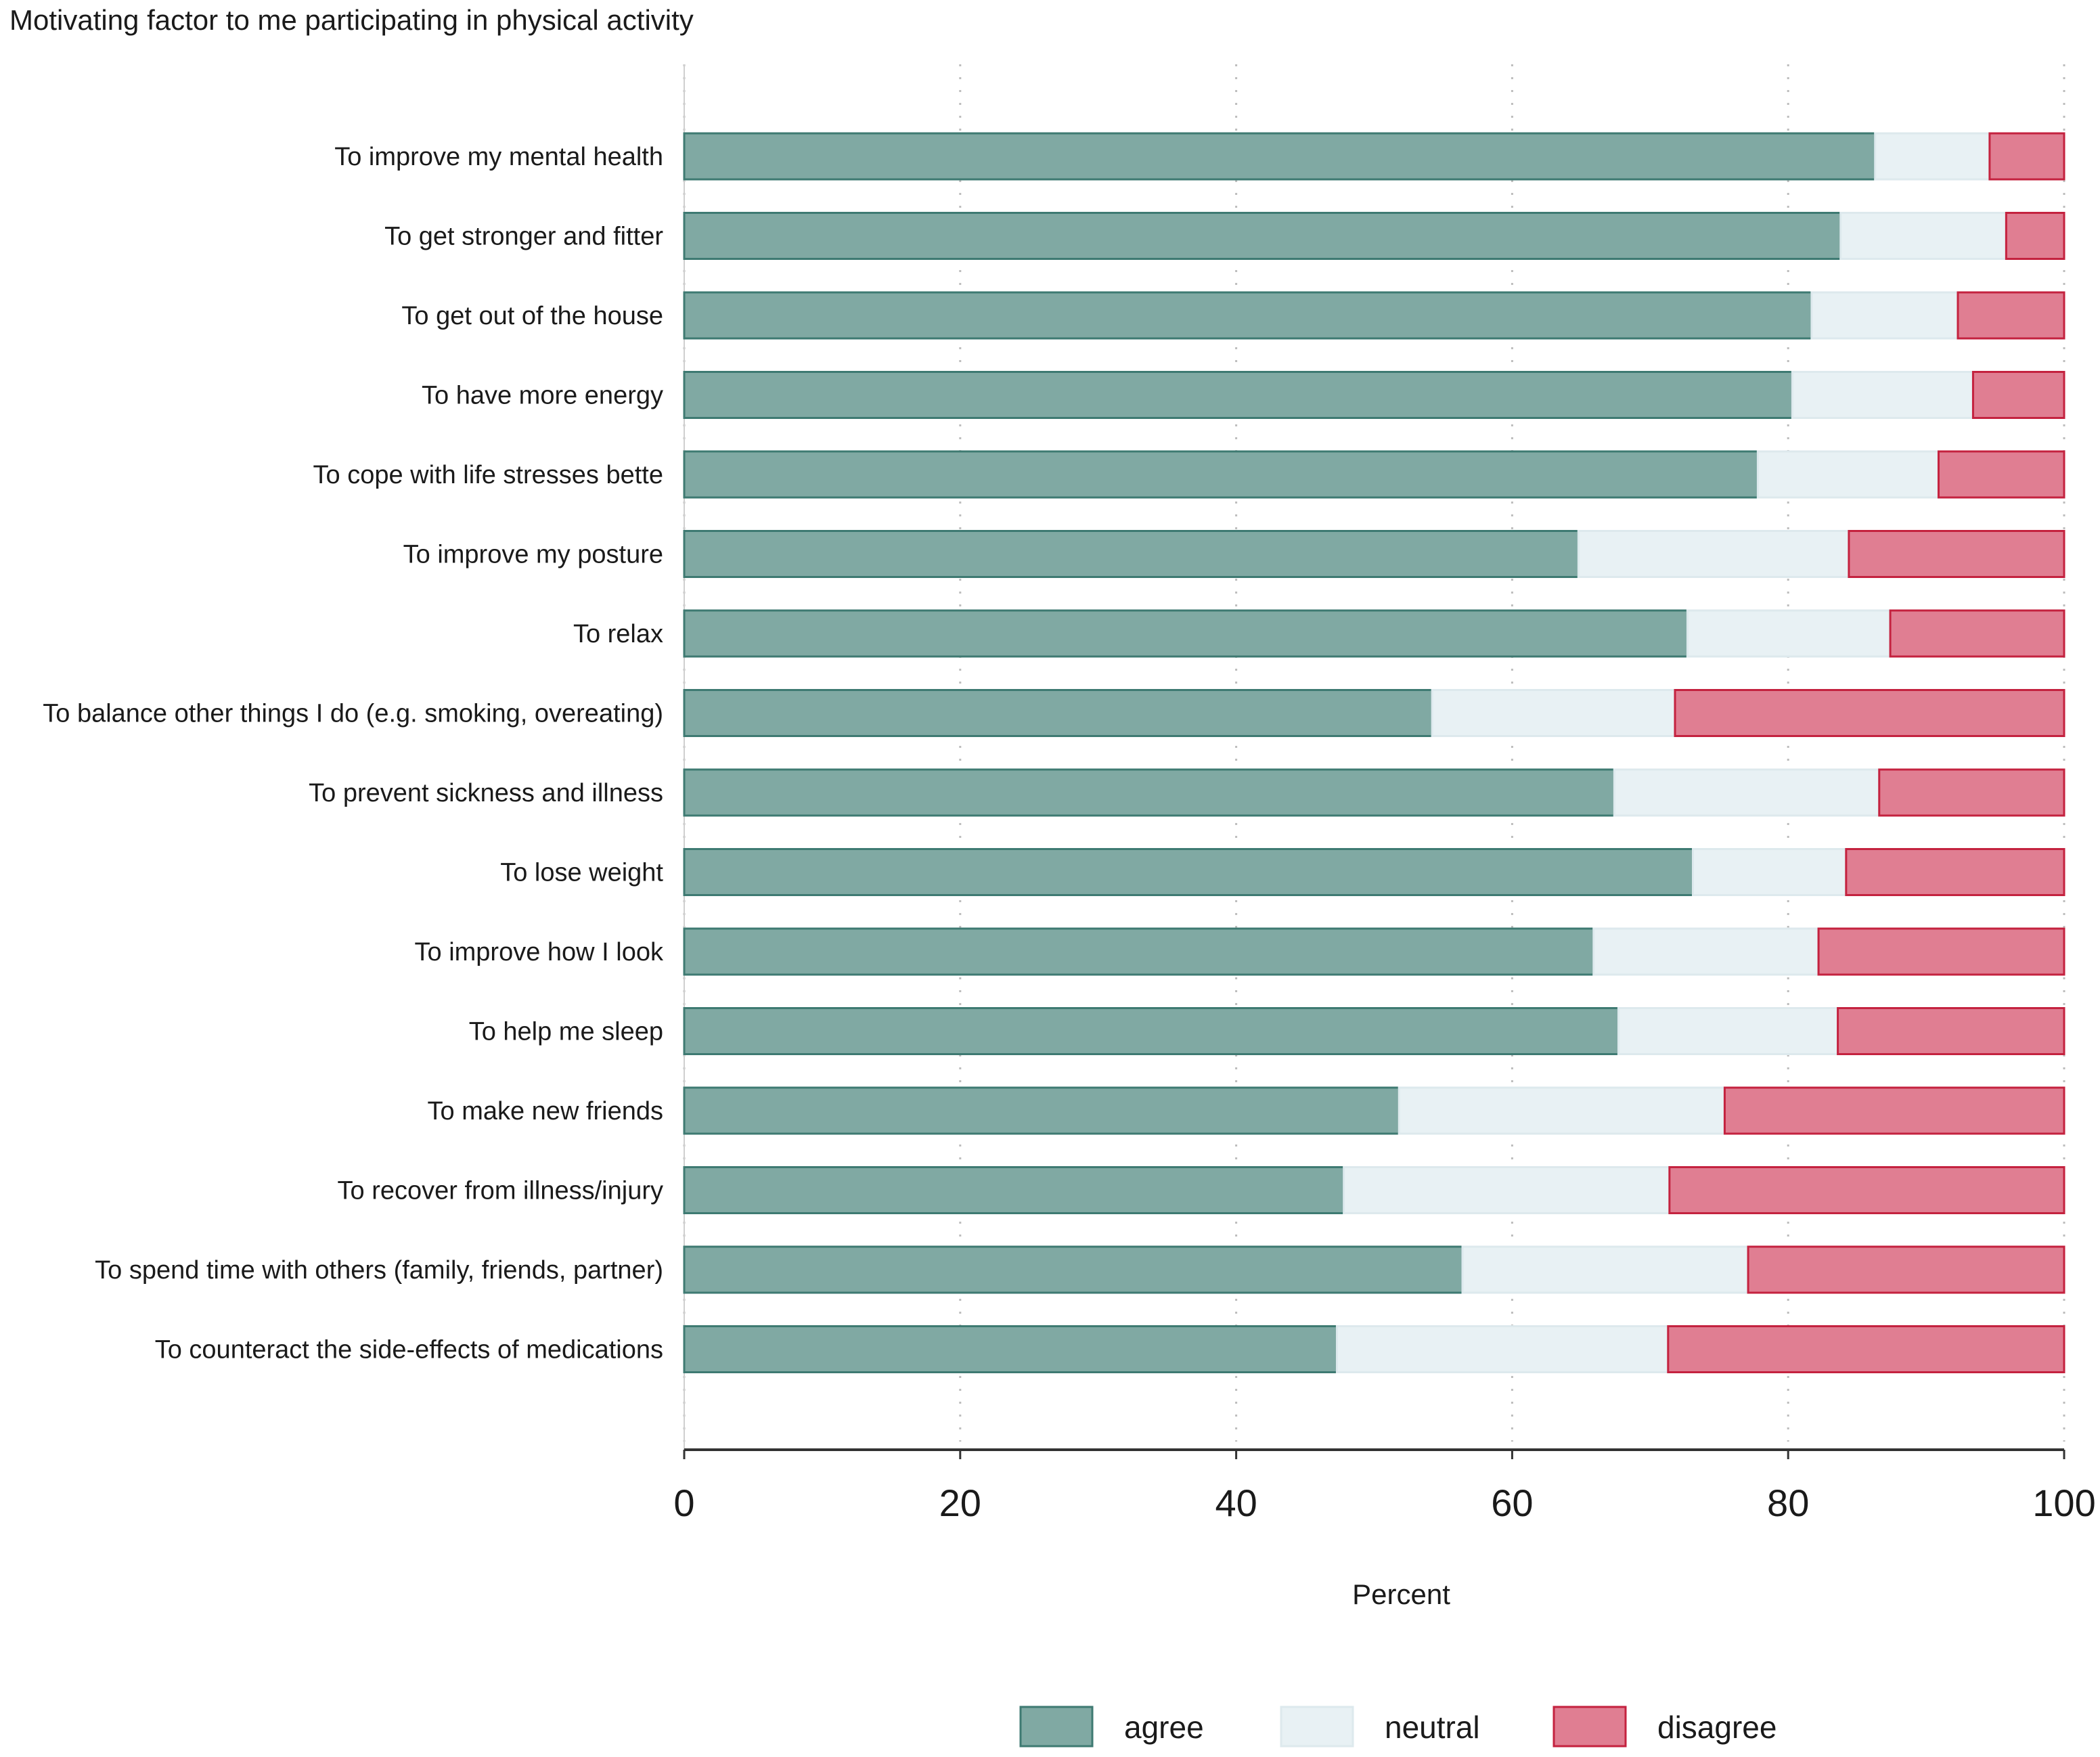 The width and height of the screenshot is (2100, 1757). I want to click on x-tick-label: 60, so click(1512, 1503).